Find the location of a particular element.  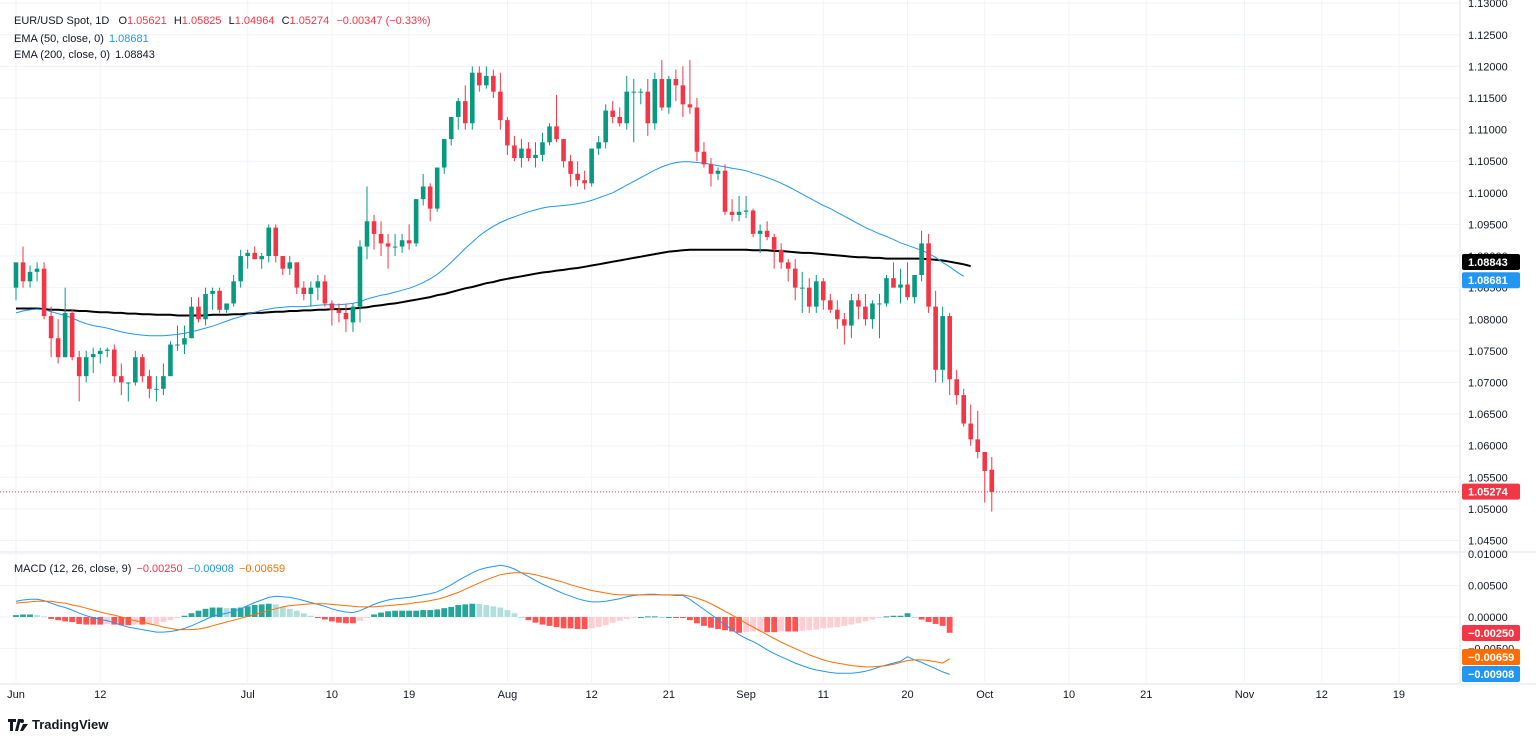

ema50-line is located at coordinates (489, 249).